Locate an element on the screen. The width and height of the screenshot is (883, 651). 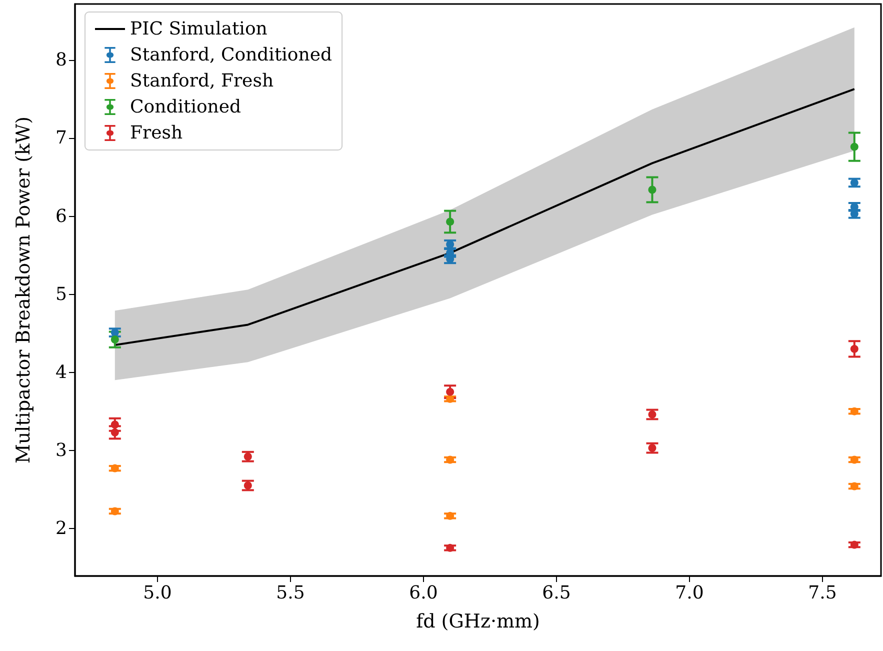
legend-label: Stanford, Fresh is located at coordinates (202, 81).